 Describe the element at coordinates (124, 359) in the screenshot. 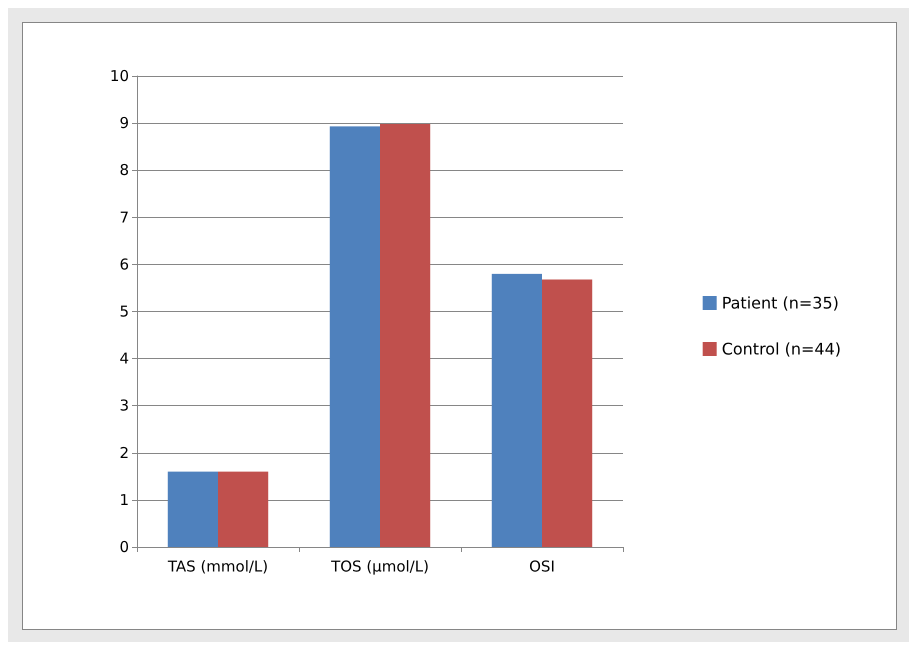

I see `y-tick-label: 4` at that location.